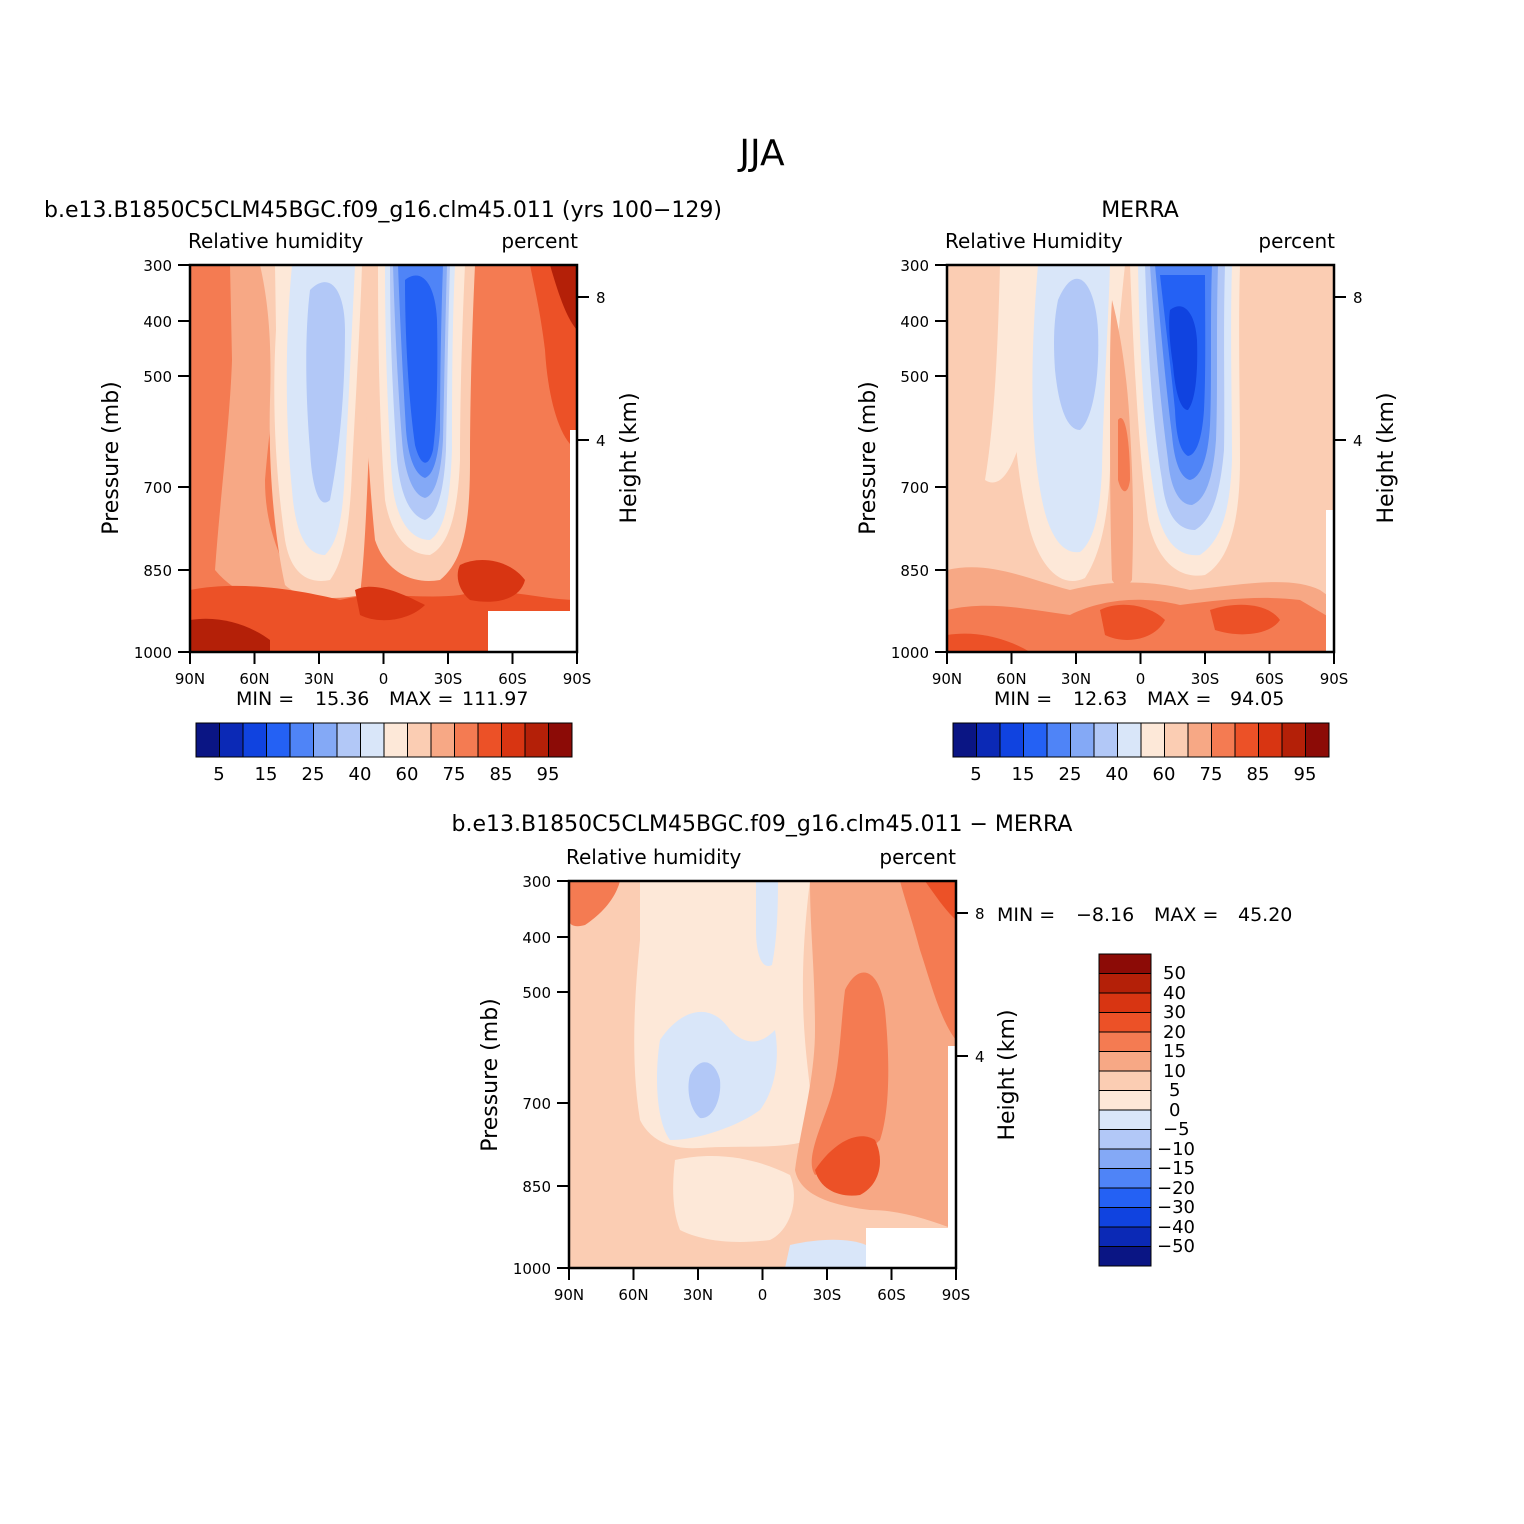 The width and height of the screenshot is (1524, 1524). I want to click on colorbar-diff, so click(1125, 1110).